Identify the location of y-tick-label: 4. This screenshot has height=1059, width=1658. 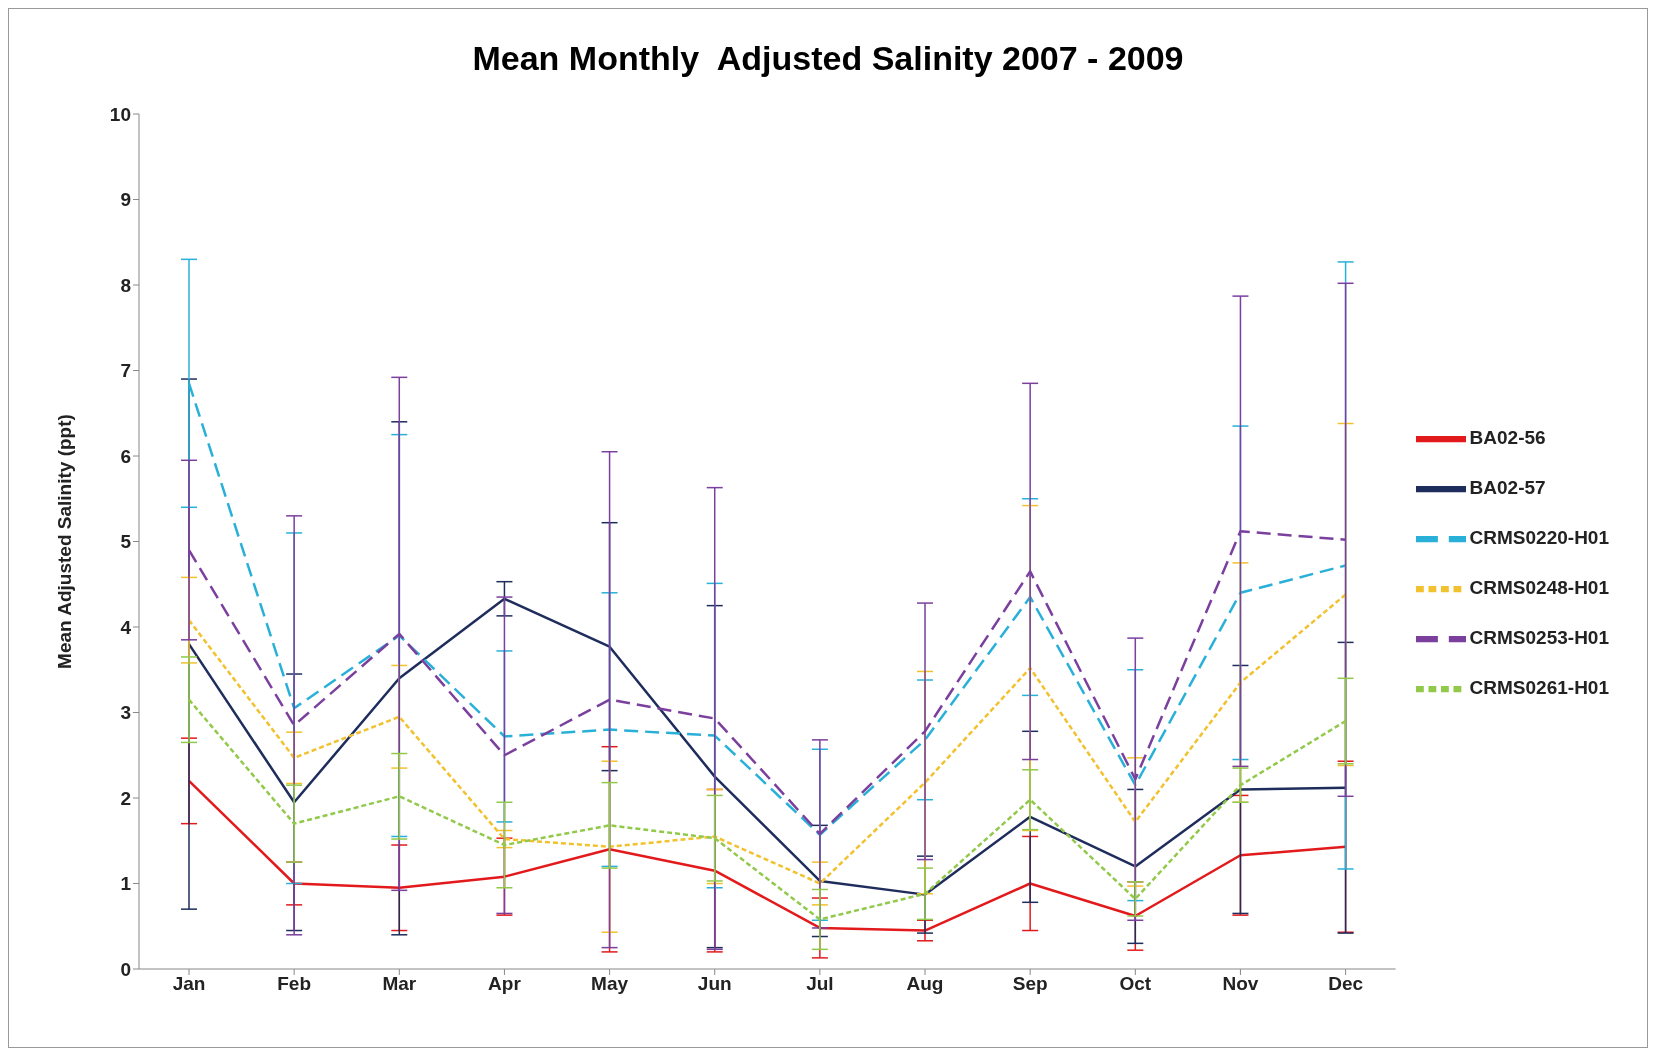
(126, 627).